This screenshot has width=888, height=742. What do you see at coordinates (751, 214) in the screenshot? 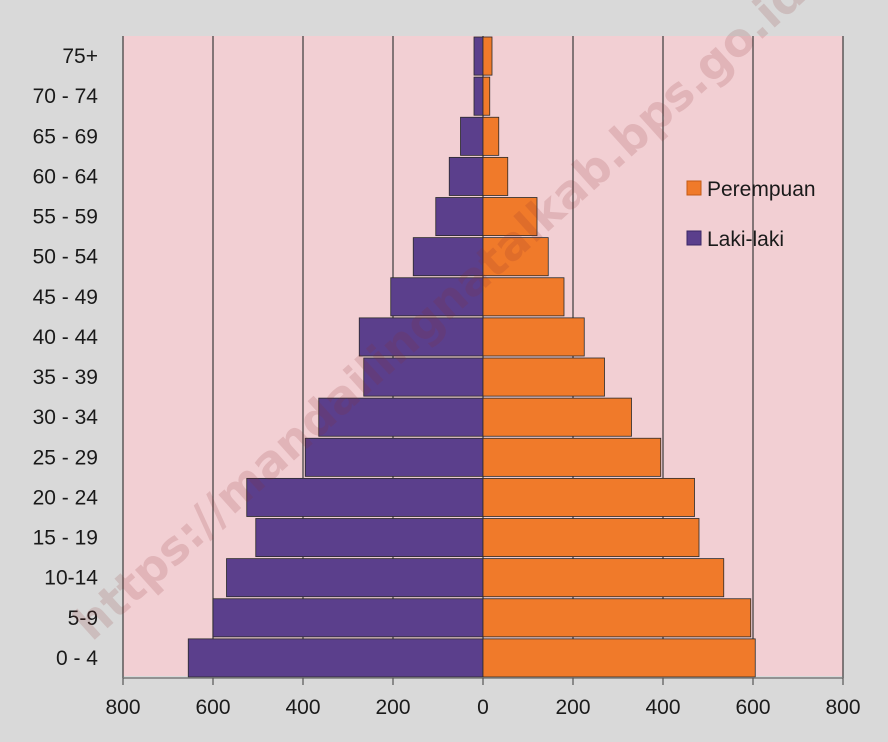
I see `legend: Perempuan Laki-laki` at bounding box center [751, 214].